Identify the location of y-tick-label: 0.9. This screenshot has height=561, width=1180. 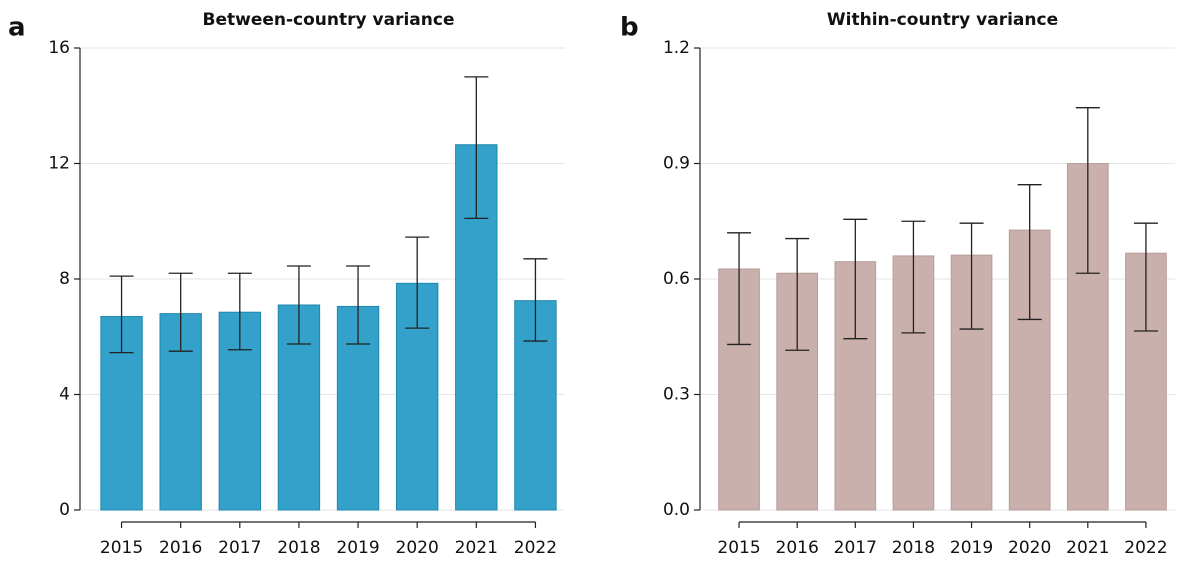
(676, 164).